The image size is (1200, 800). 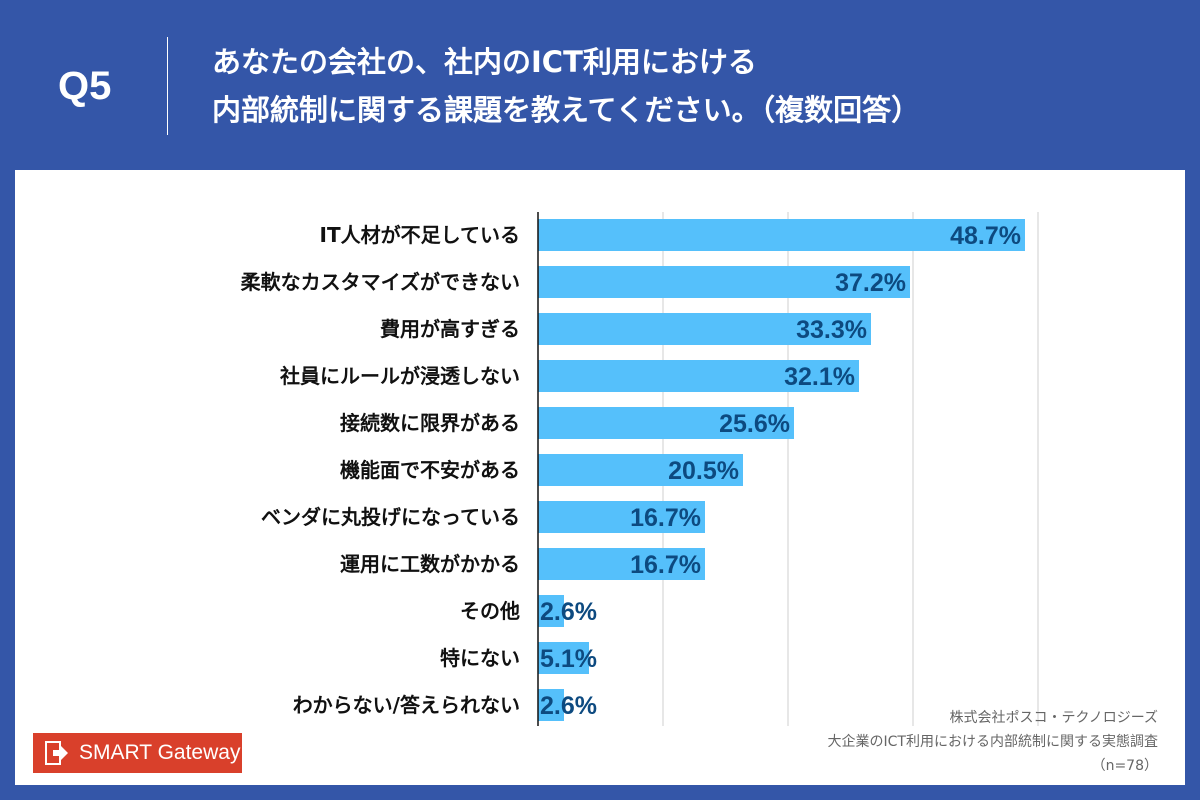 I want to click on data-label: 5.1%, so click(x=568, y=659).